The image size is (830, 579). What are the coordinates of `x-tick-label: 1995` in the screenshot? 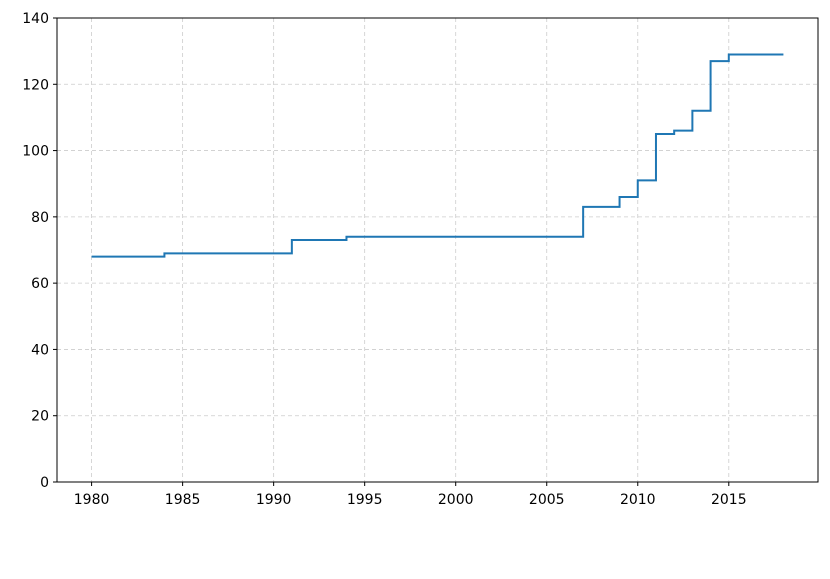 It's located at (365, 500).